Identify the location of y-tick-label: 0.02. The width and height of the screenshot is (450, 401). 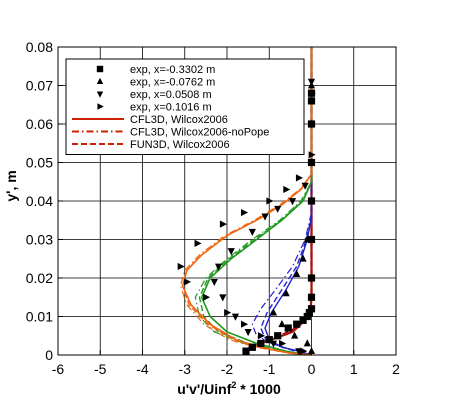
(39, 278).